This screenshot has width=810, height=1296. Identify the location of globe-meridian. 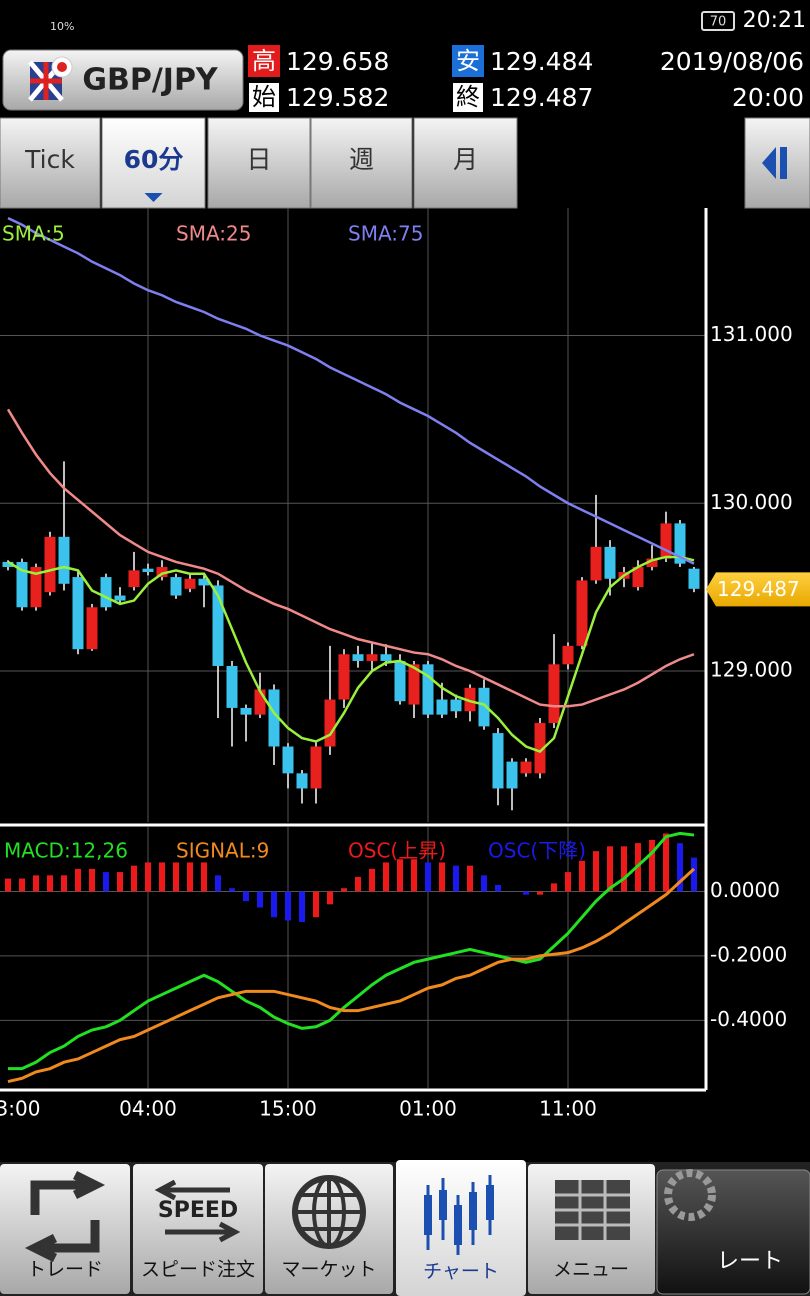
(329, 1212).